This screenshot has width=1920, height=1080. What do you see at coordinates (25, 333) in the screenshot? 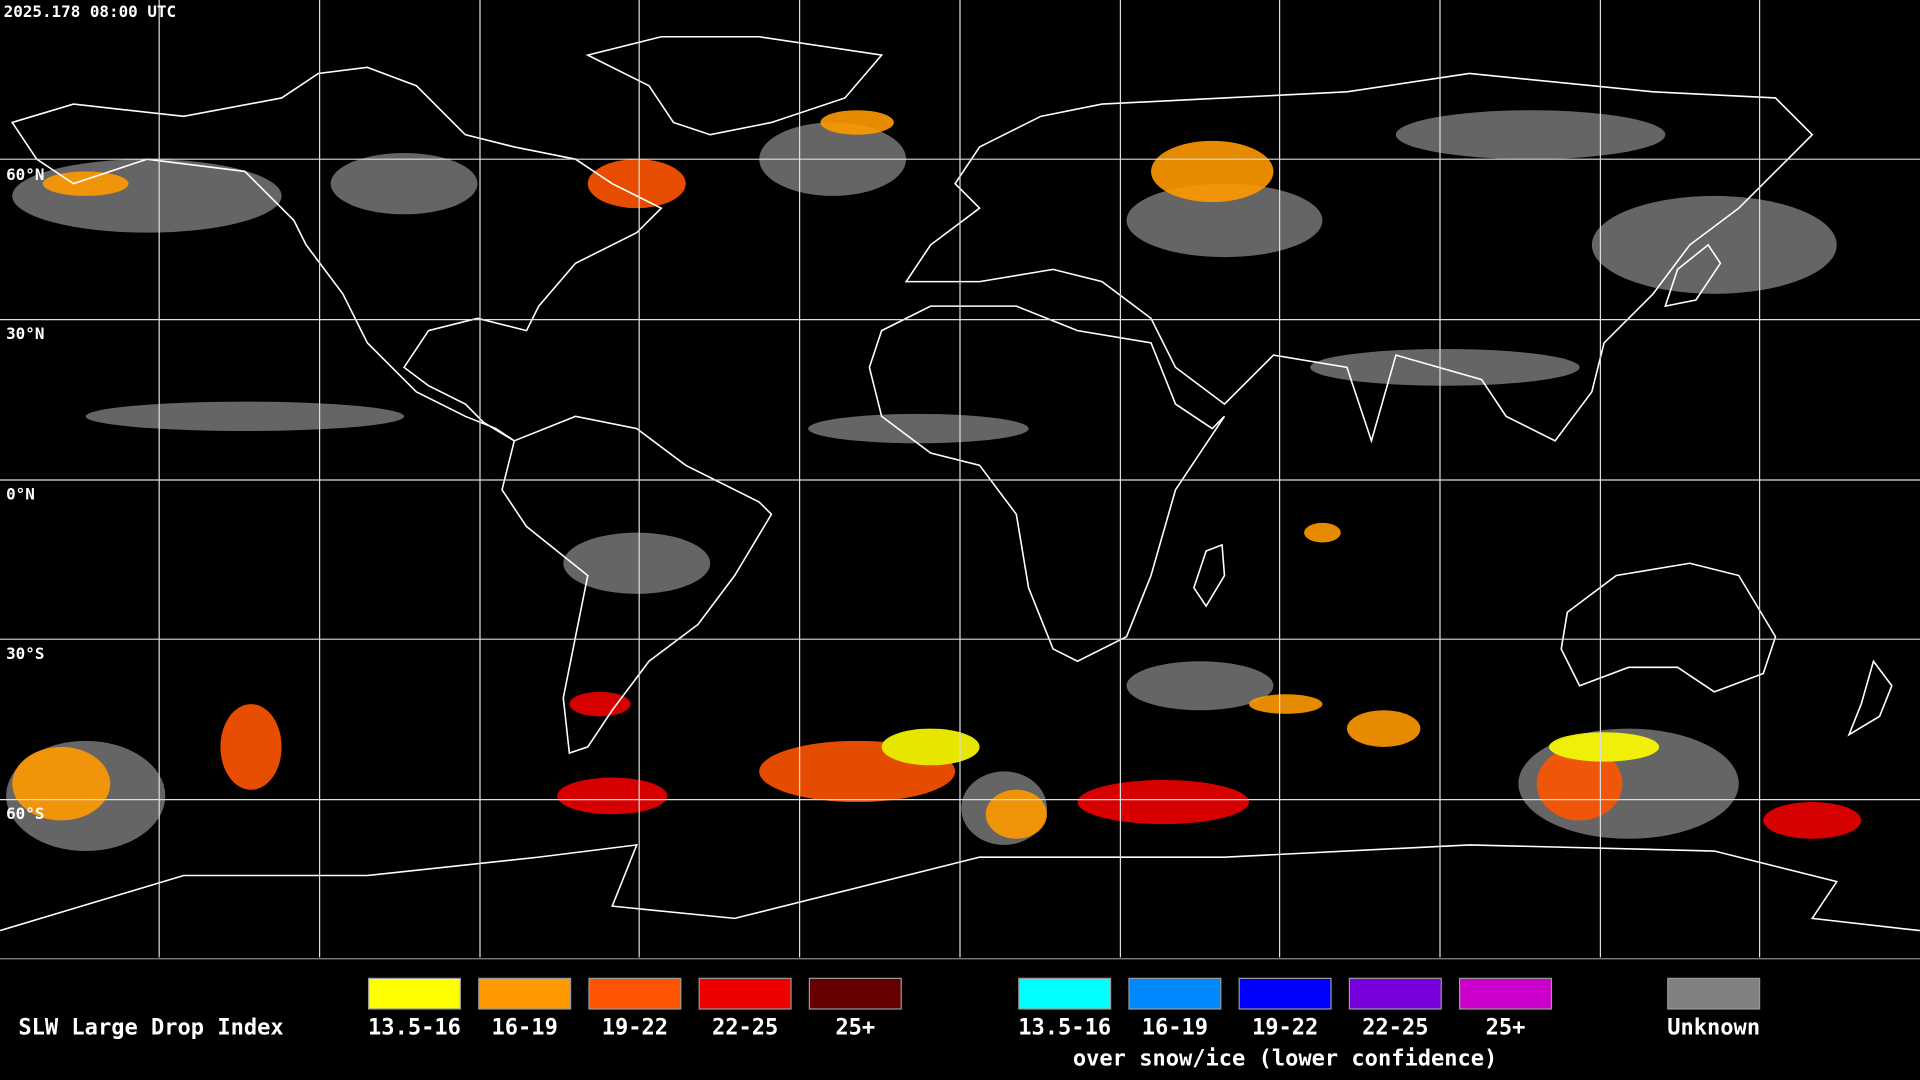
I see `lat-label: 30°N` at bounding box center [25, 333].